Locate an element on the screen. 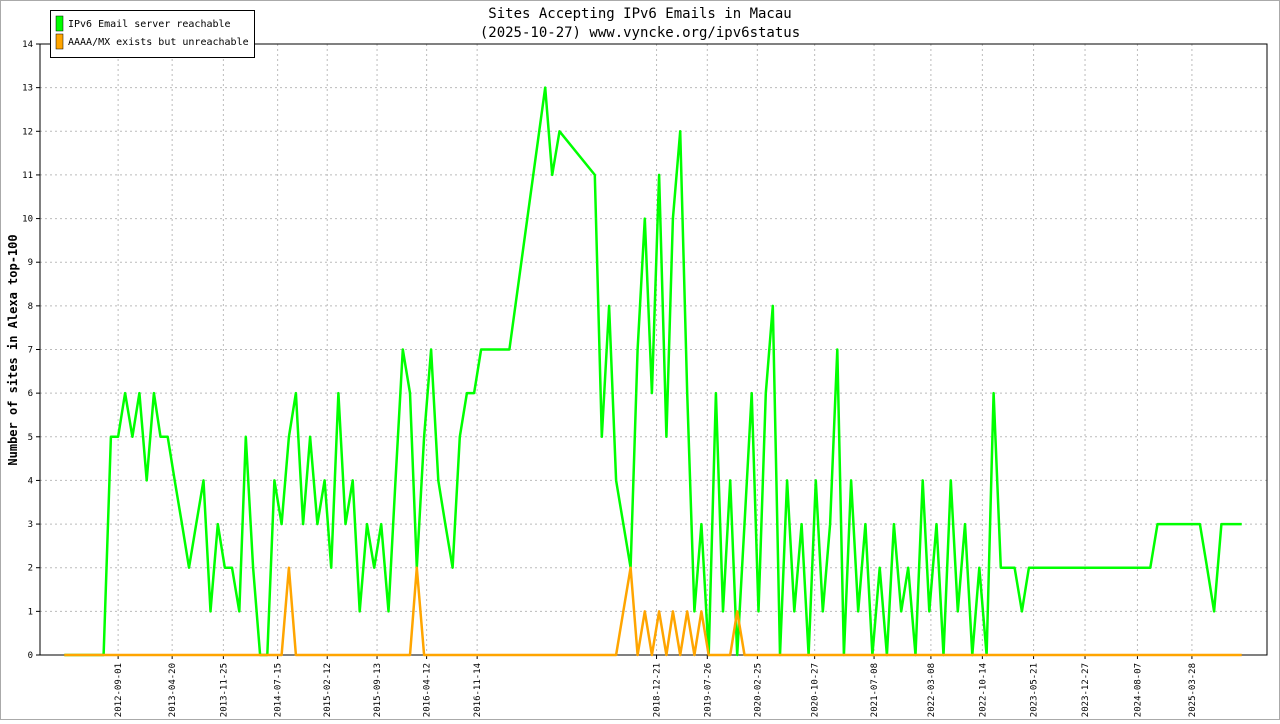  x-tick-label: 2015-02-12 is located at coordinates (328, 690).